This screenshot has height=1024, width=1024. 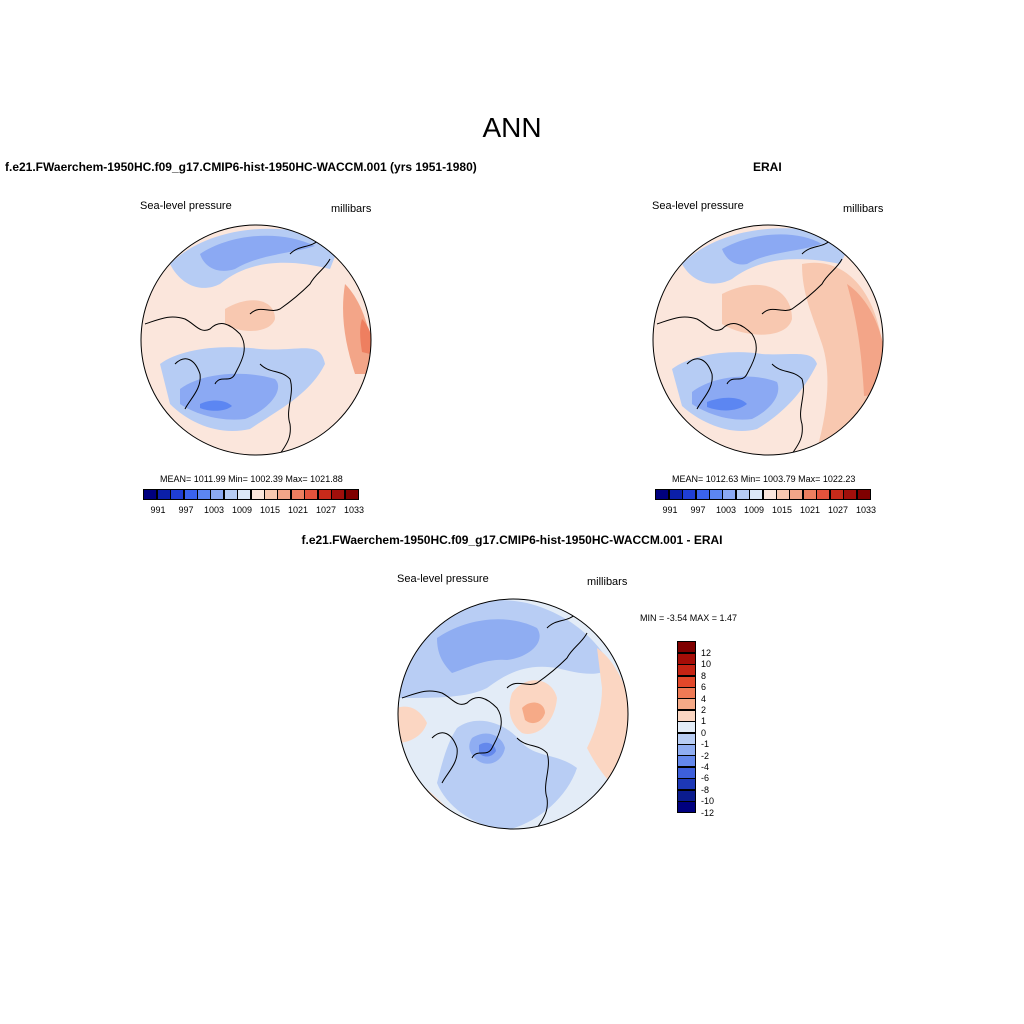 I want to click on colorbar-tick-label: 2, so click(x=704, y=710).